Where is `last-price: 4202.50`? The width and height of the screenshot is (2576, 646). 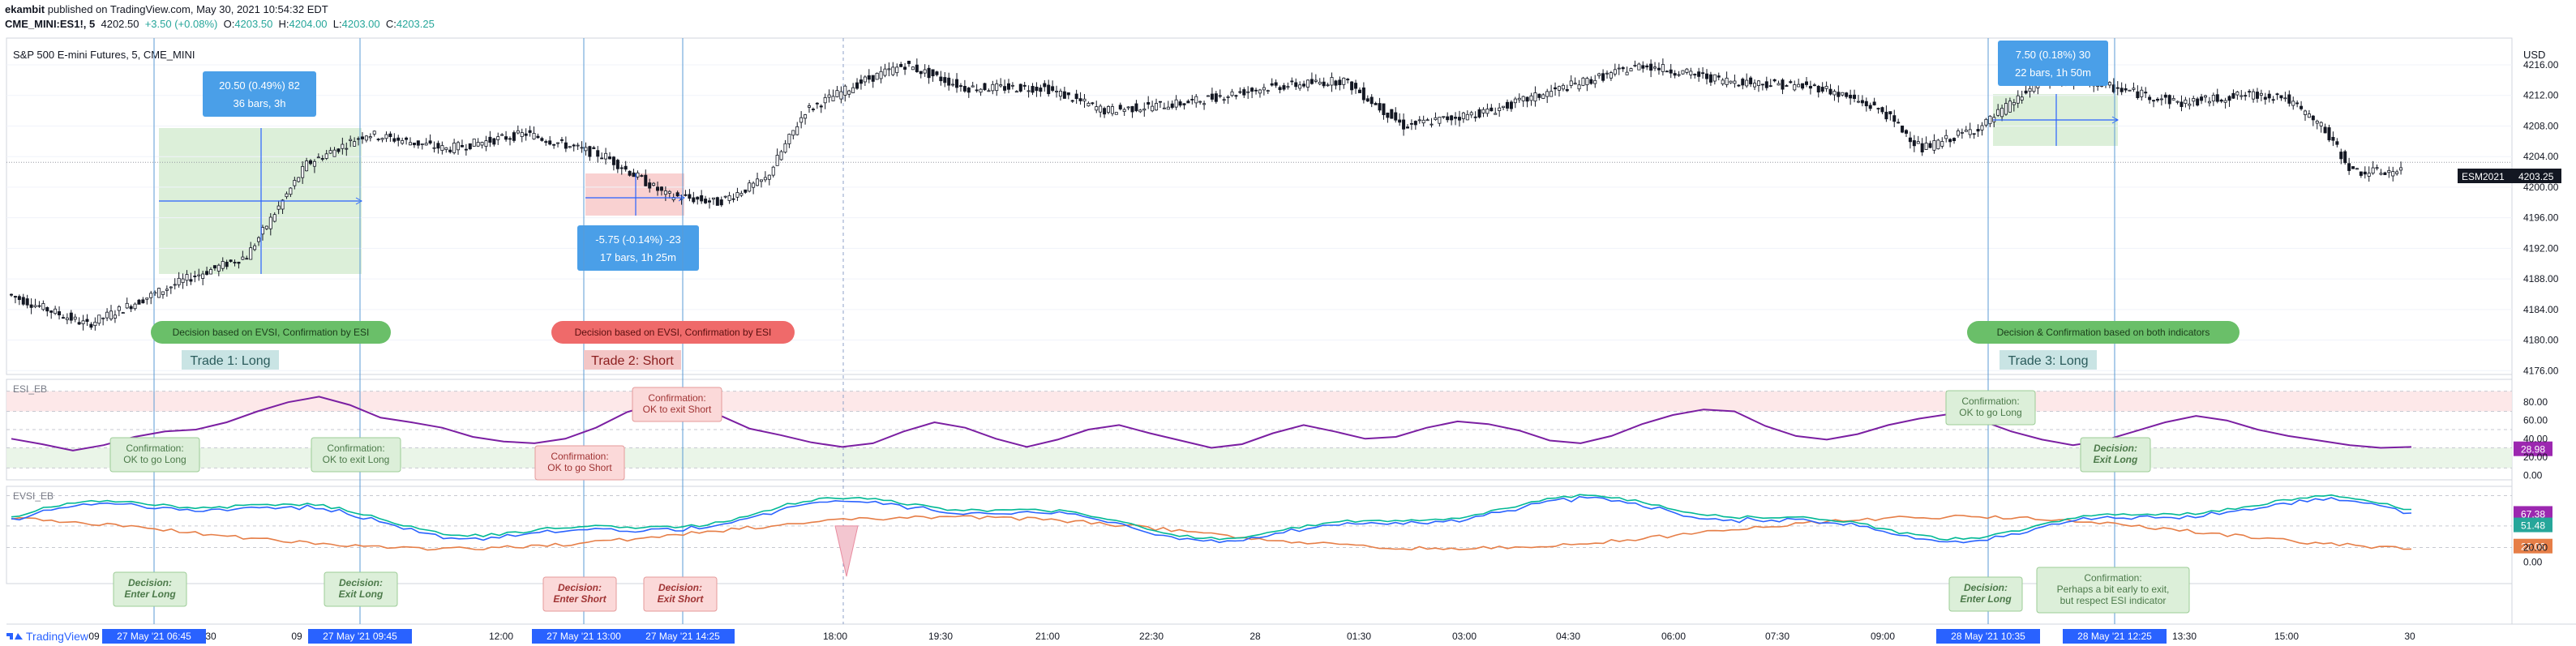
last-price: 4202.50 is located at coordinates (120, 24).